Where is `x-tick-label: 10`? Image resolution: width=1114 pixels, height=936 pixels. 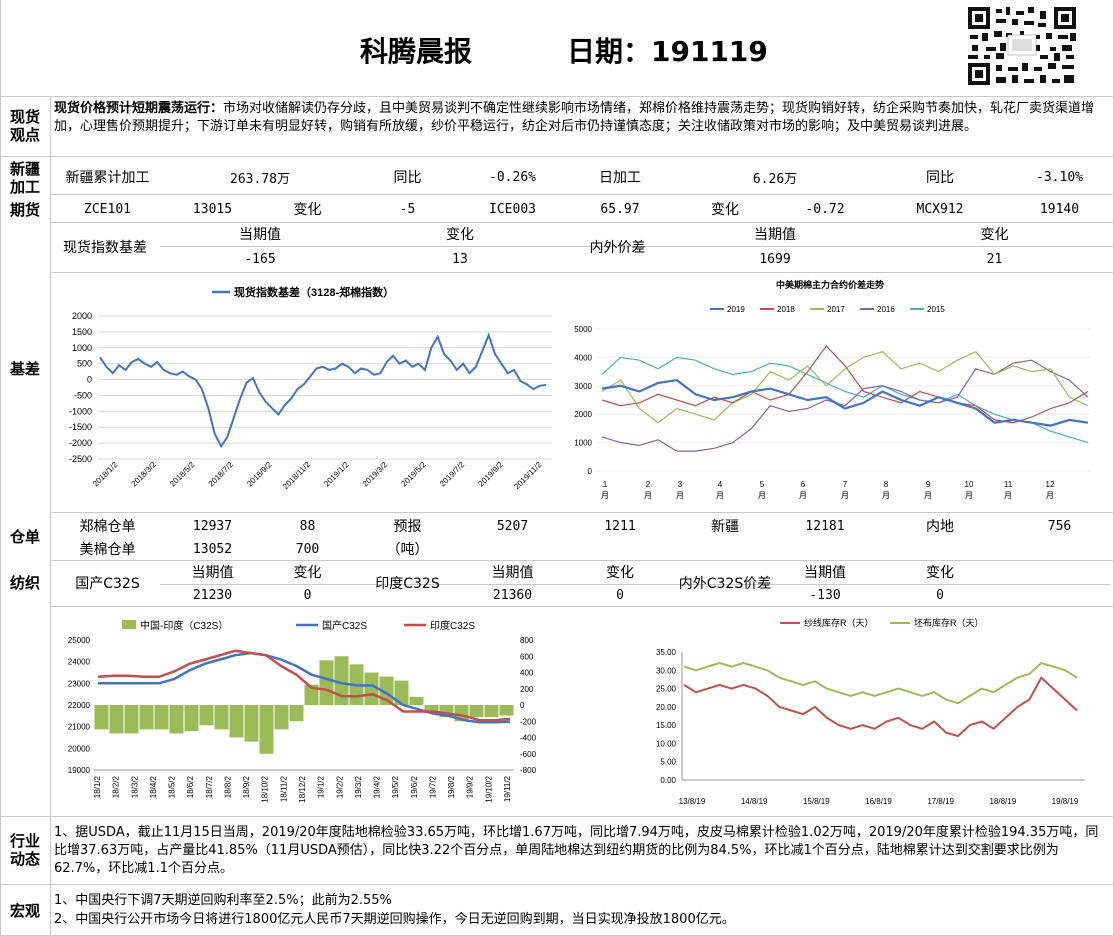
x-tick-label: 10 is located at coordinates (969, 484).